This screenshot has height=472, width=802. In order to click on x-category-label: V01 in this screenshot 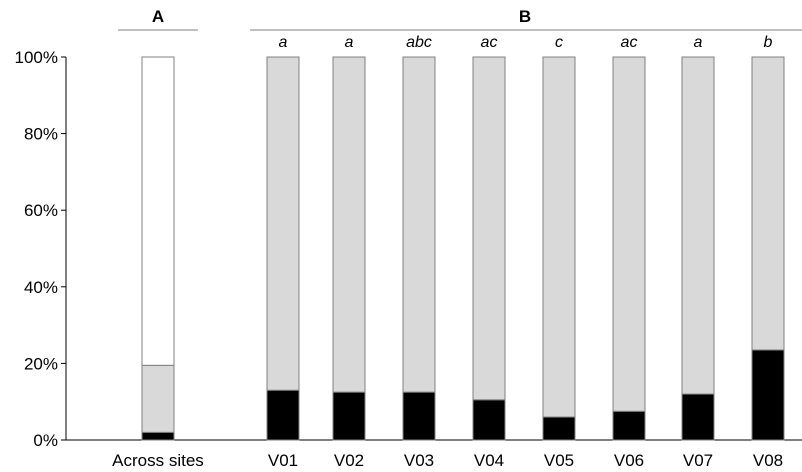, I will do `click(283, 460)`.